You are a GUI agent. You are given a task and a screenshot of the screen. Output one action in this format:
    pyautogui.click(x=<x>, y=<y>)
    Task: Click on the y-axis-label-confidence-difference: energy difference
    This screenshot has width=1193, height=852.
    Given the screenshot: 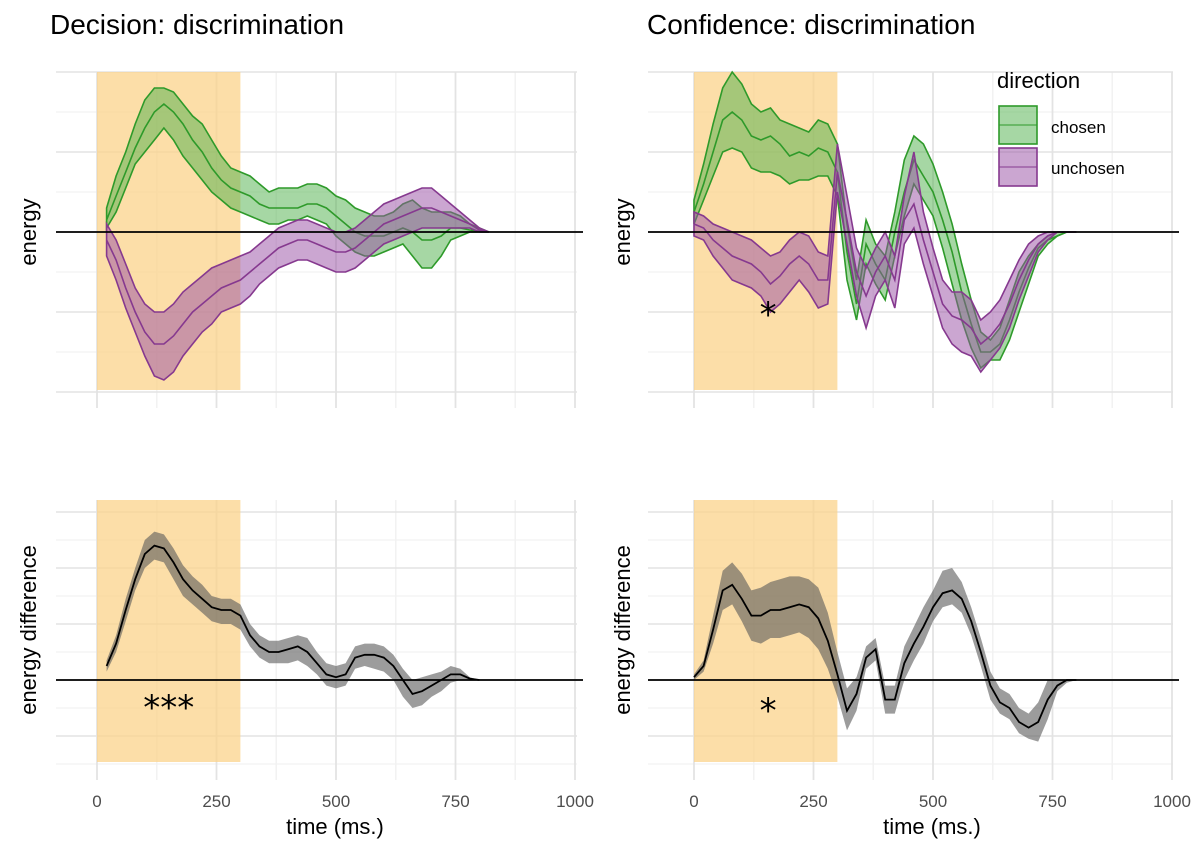 What is the action you would take?
    pyautogui.click(x=622, y=630)
    